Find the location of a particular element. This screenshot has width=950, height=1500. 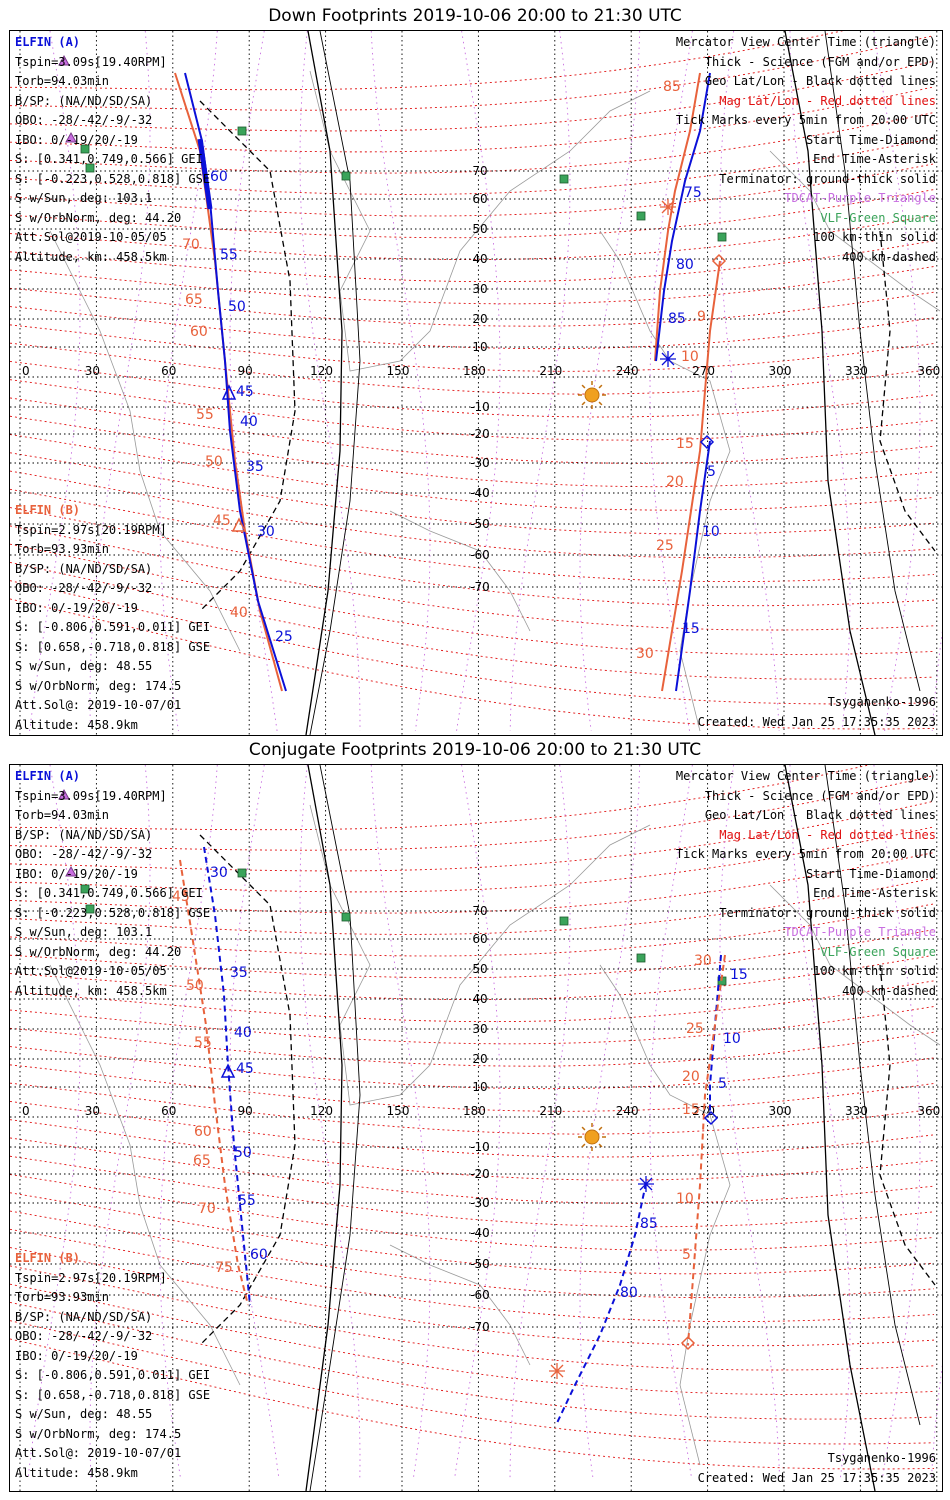

elfin-a-tick-label: 55 is located at coordinates (247, 1201).